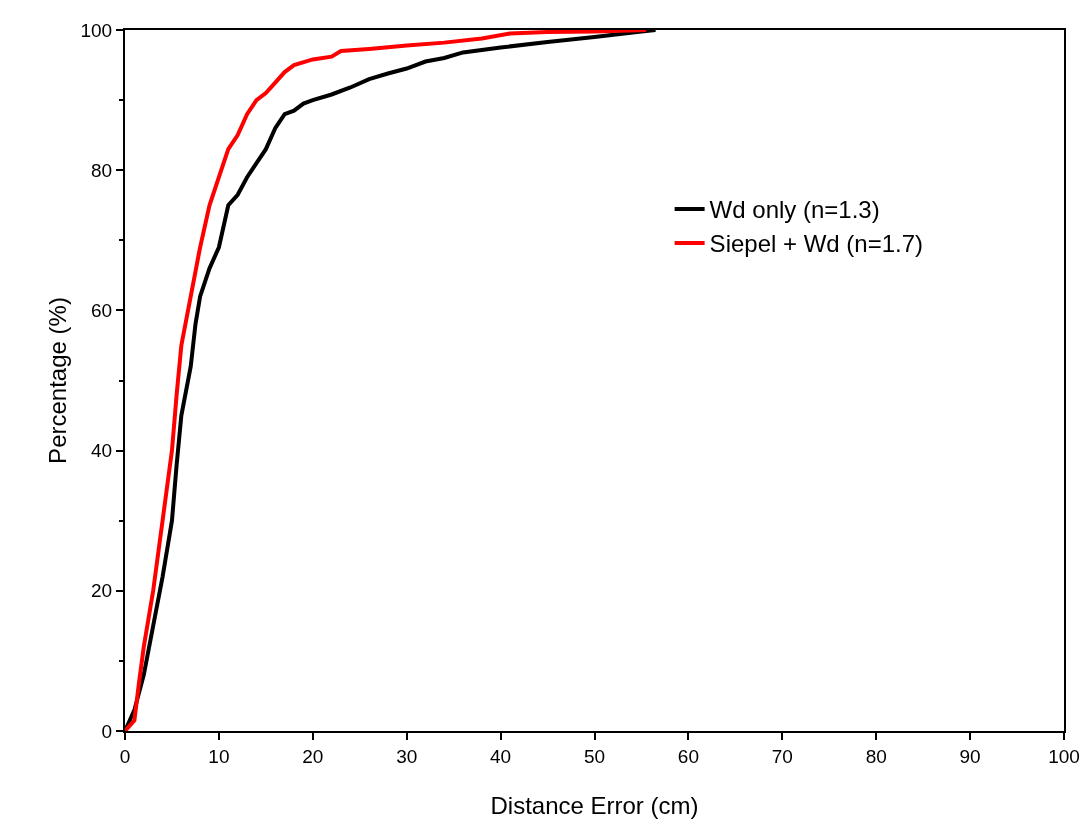 Image resolution: width=1091 pixels, height=831 pixels. I want to click on x-tick-label: 10, so click(219, 756).